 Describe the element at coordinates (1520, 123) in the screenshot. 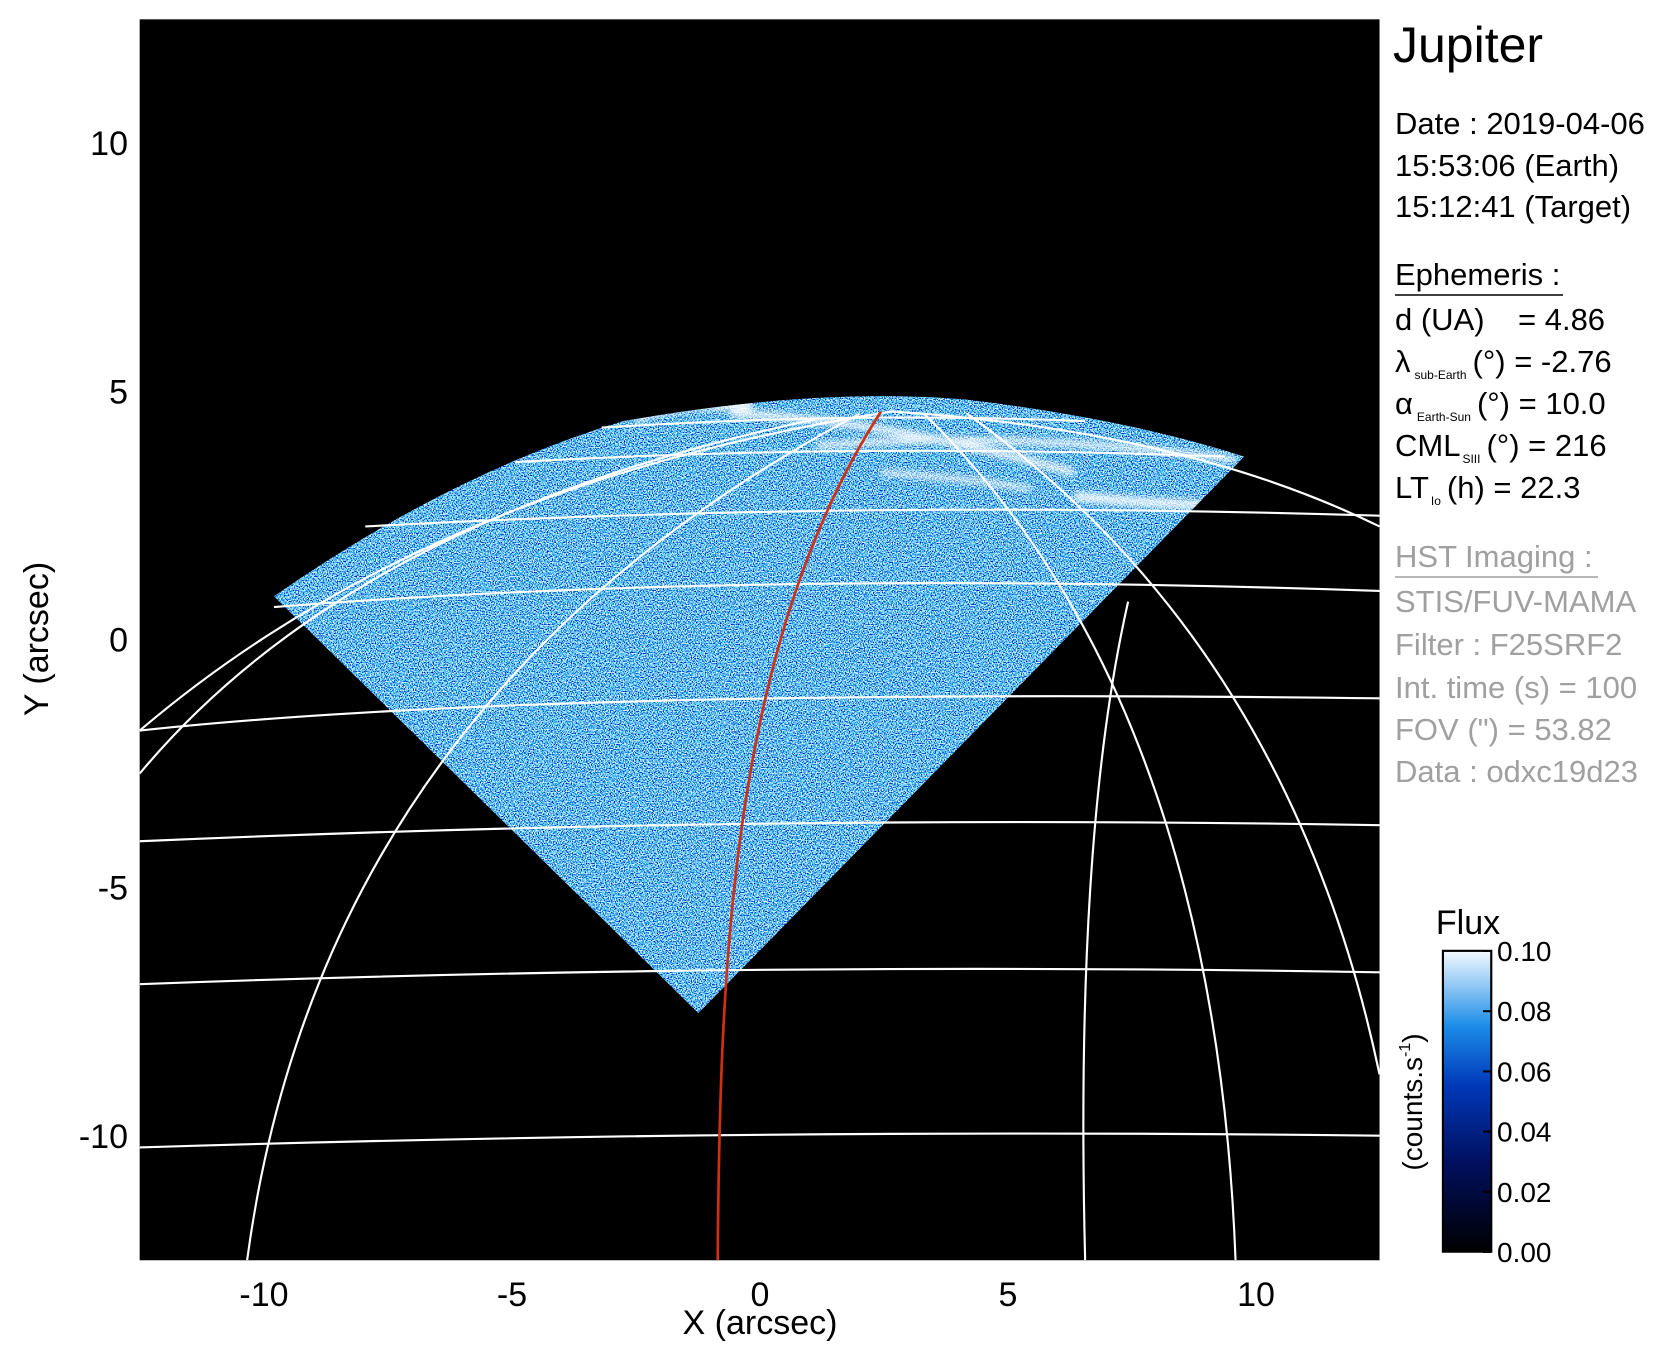

I see `date-line: Date : 2019-04-06` at that location.